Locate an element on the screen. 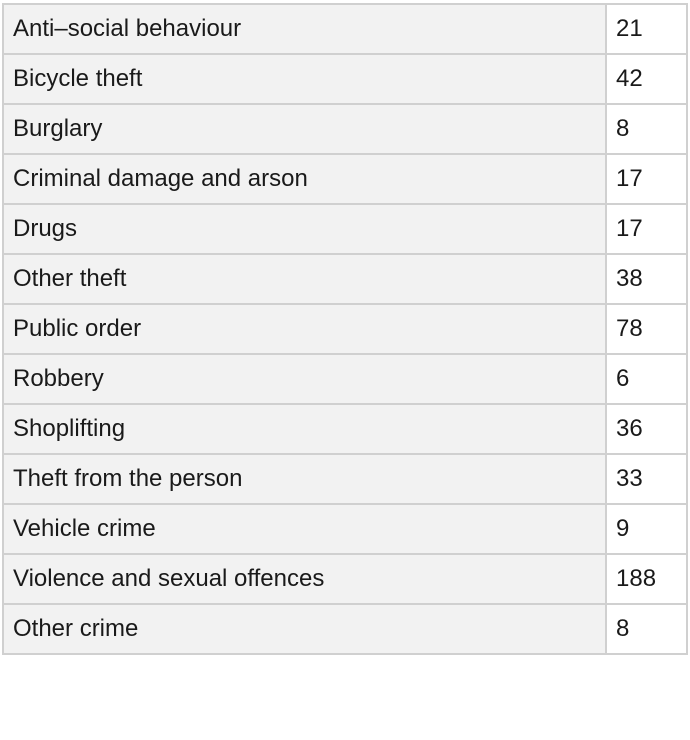 Image resolution: width=690 pixels, height=740 pixels. table-row: Violence and sexual offences 188 is located at coordinates (345, 579).